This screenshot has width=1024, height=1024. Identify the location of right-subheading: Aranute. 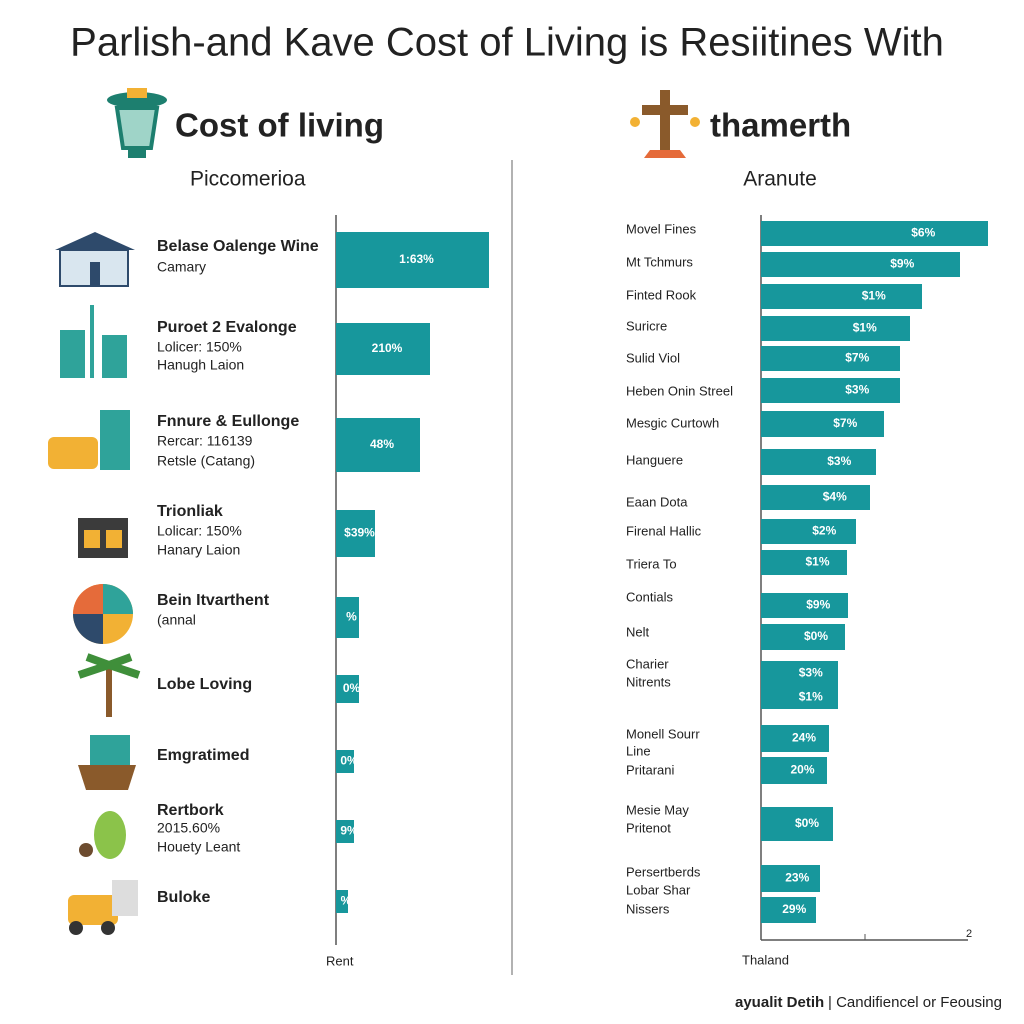
(780, 179).